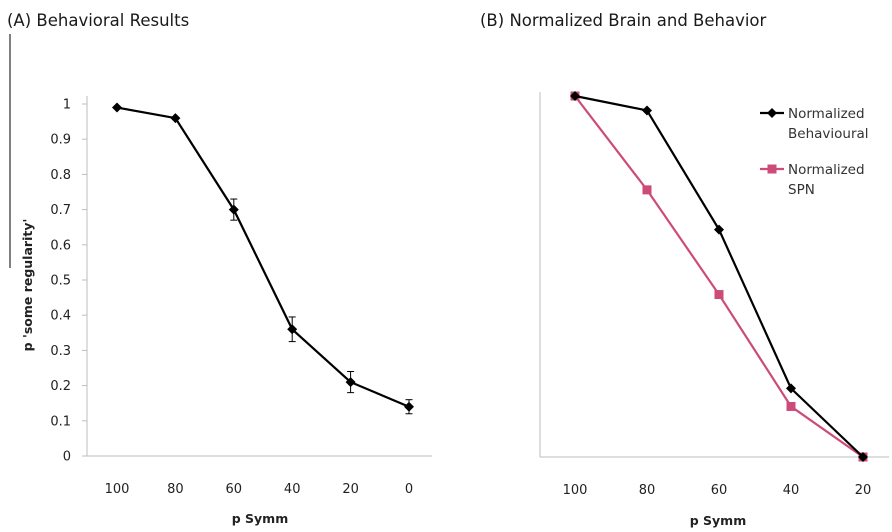 The height and width of the screenshot is (532, 892). Describe the element at coordinates (575, 490) in the screenshot. I see `panel-b-x-tick-label: 100` at that location.